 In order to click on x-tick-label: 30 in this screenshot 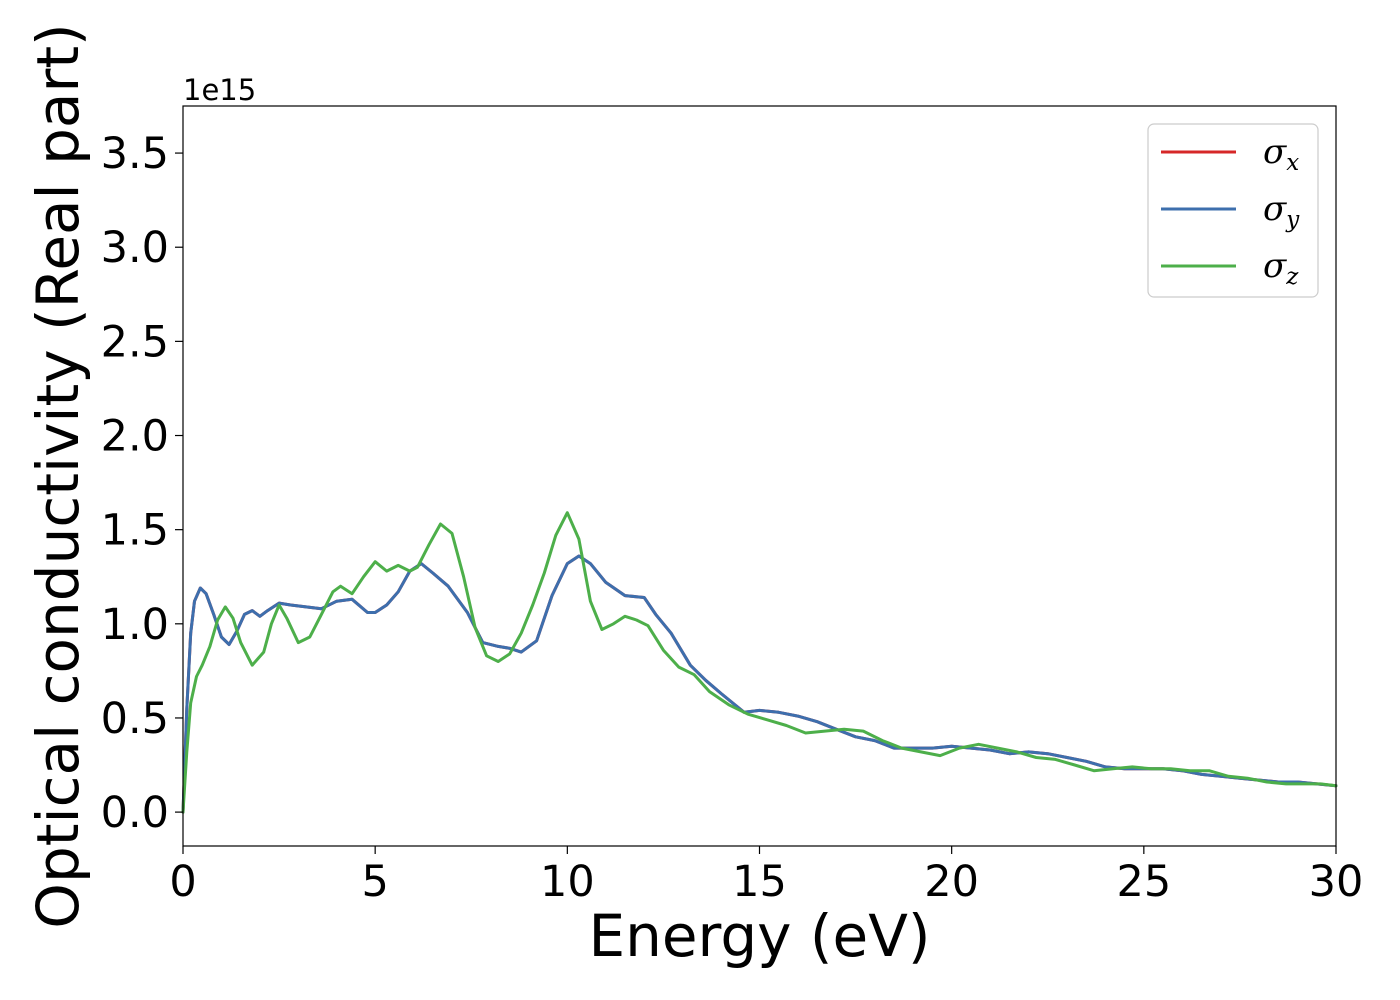, I will do `click(1336, 882)`.